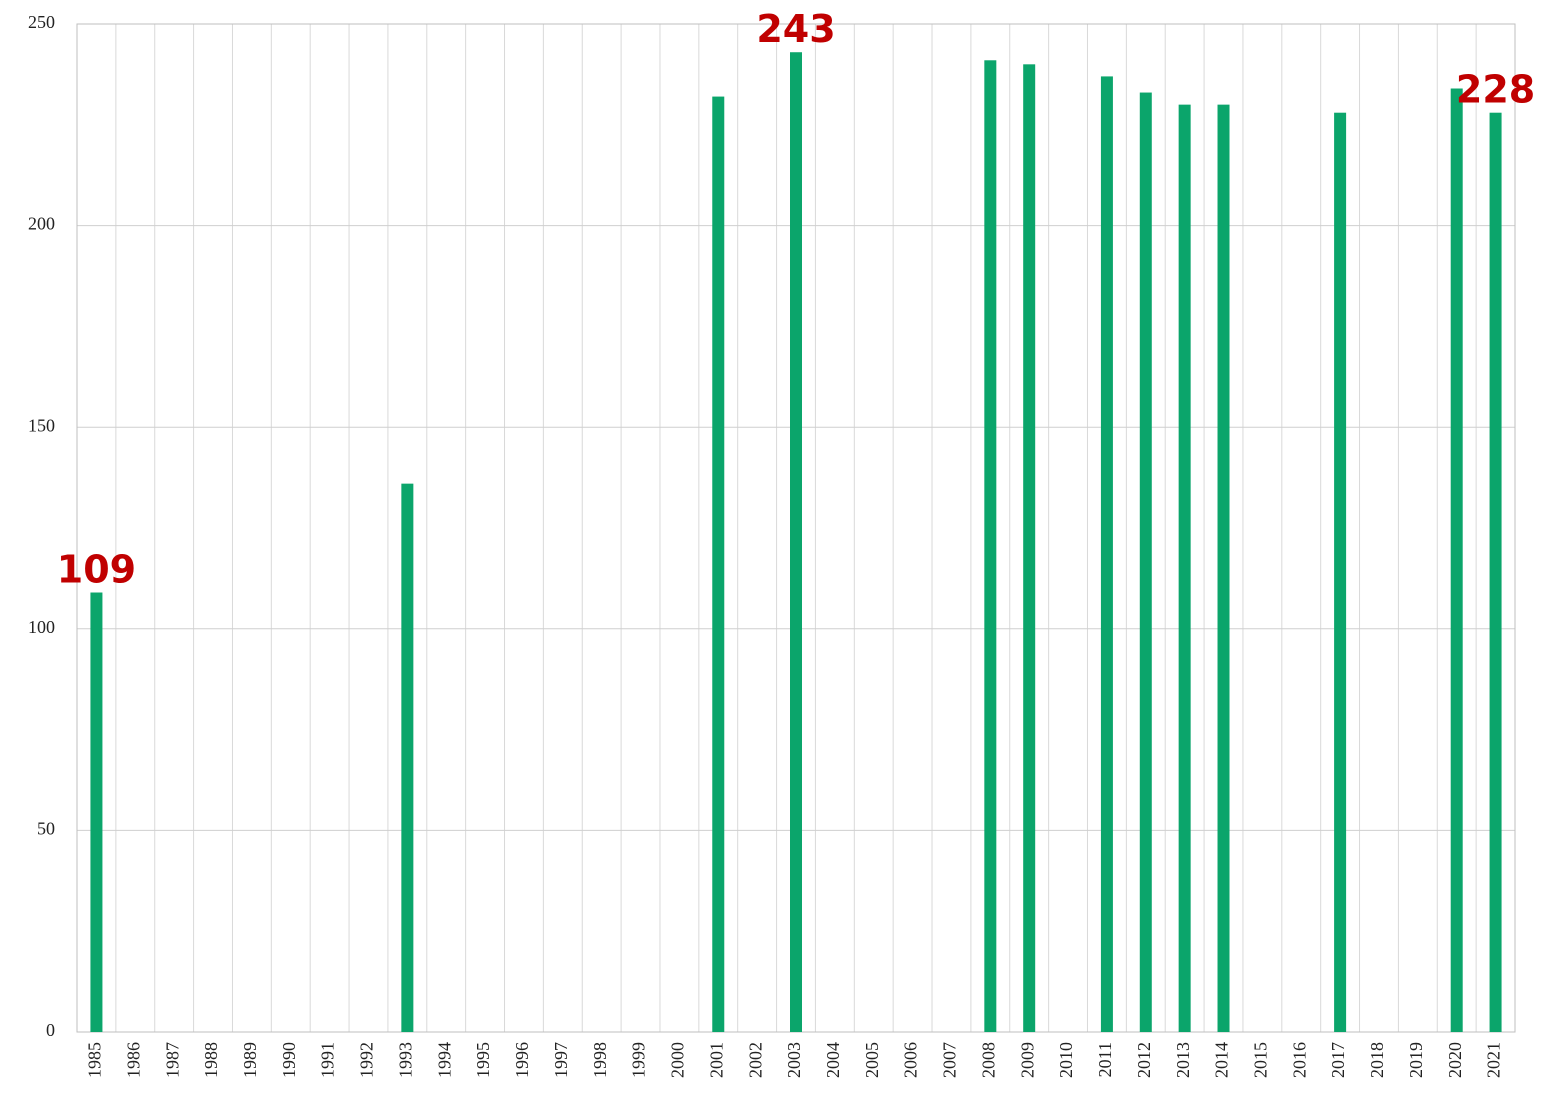 This screenshot has width=1542, height=1098. What do you see at coordinates (405, 1060) in the screenshot?
I see `x-tick-label: 1993` at bounding box center [405, 1060].